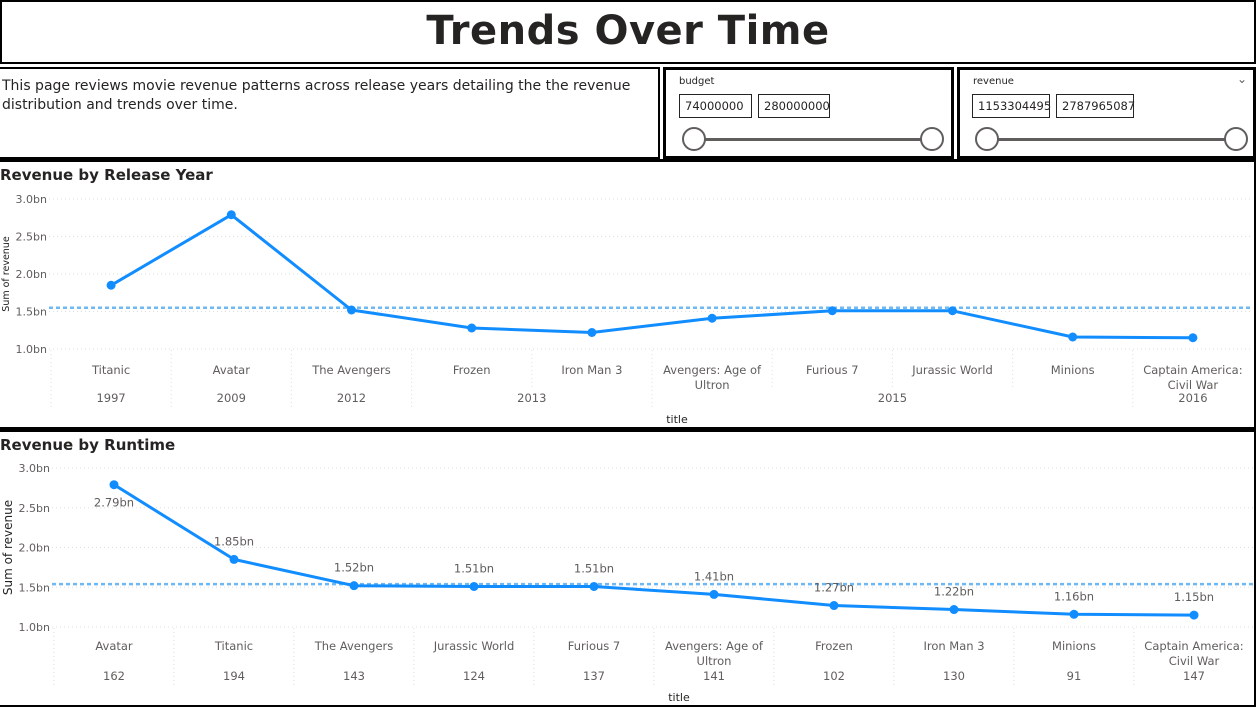  What do you see at coordinates (834, 676) in the screenshot?
I see `x-group-label: 102` at bounding box center [834, 676].